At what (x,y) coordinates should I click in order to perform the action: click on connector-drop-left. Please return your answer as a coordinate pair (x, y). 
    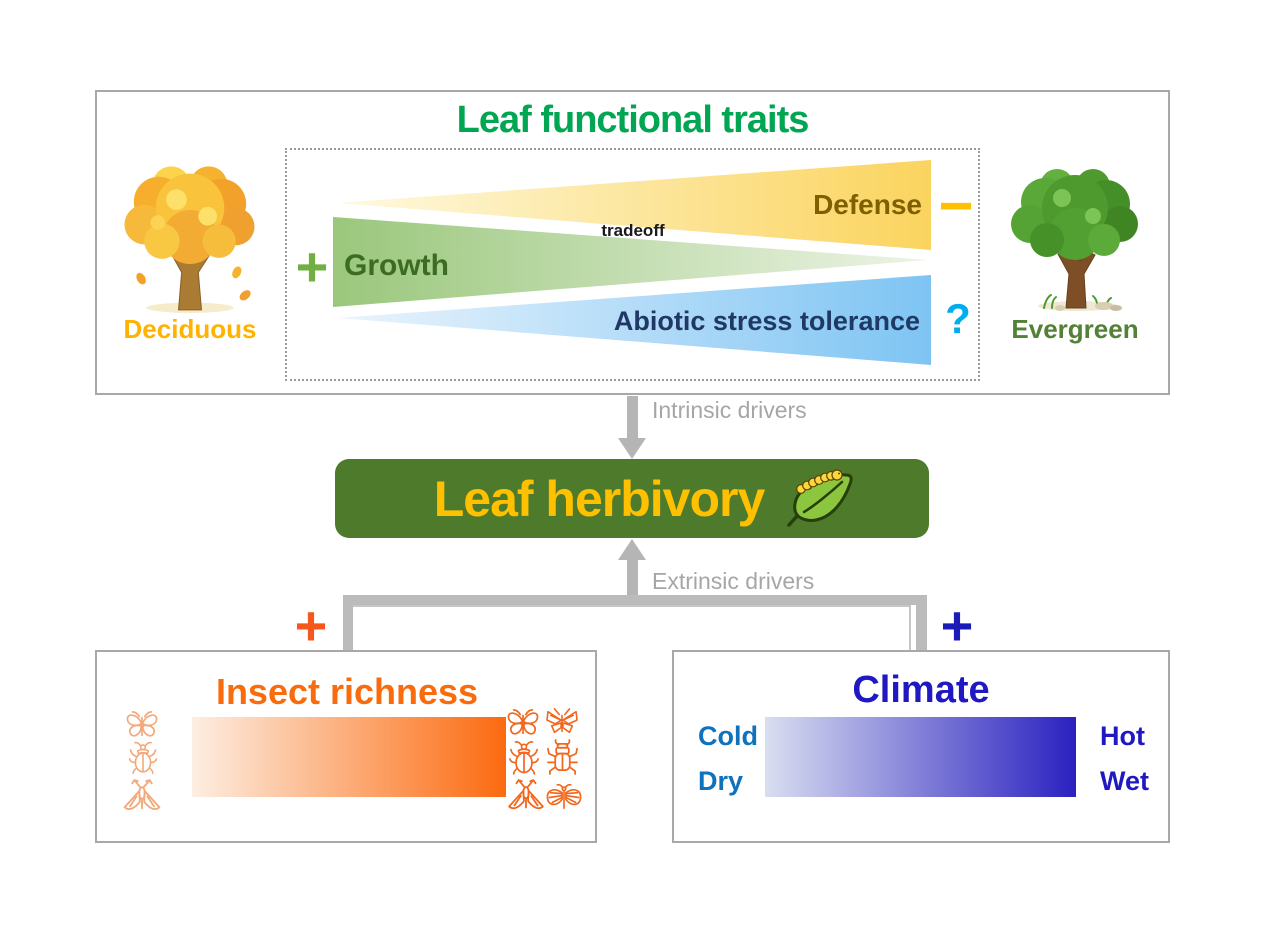
    Looking at the image, I should click on (348, 623).